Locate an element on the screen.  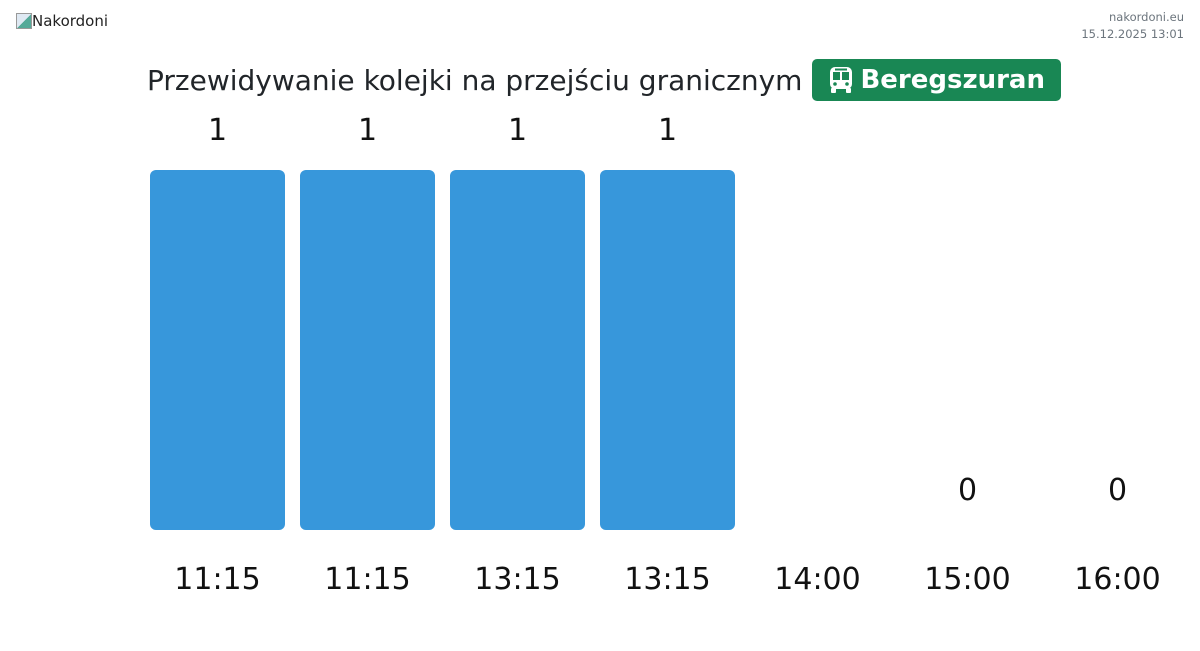
badge-label: Beregszuran is located at coordinates (952, 80).